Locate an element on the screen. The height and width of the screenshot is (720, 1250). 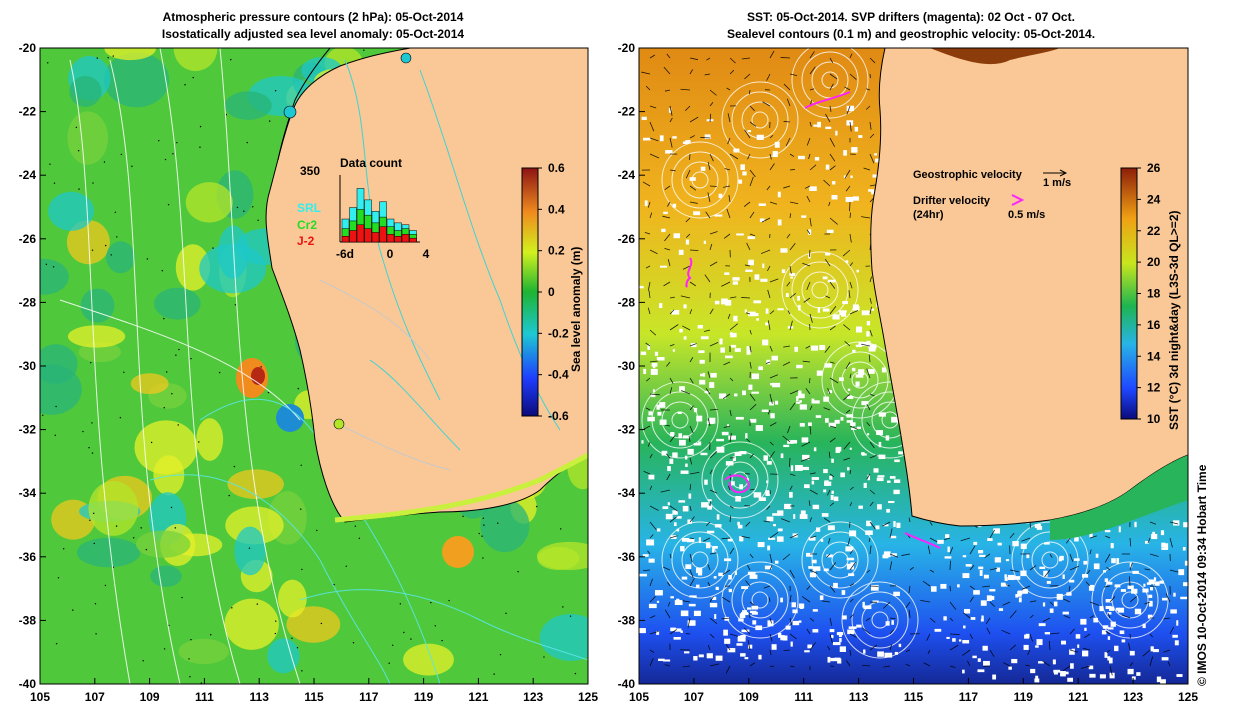
inset-xtick: -6d is located at coordinates (345, 254).